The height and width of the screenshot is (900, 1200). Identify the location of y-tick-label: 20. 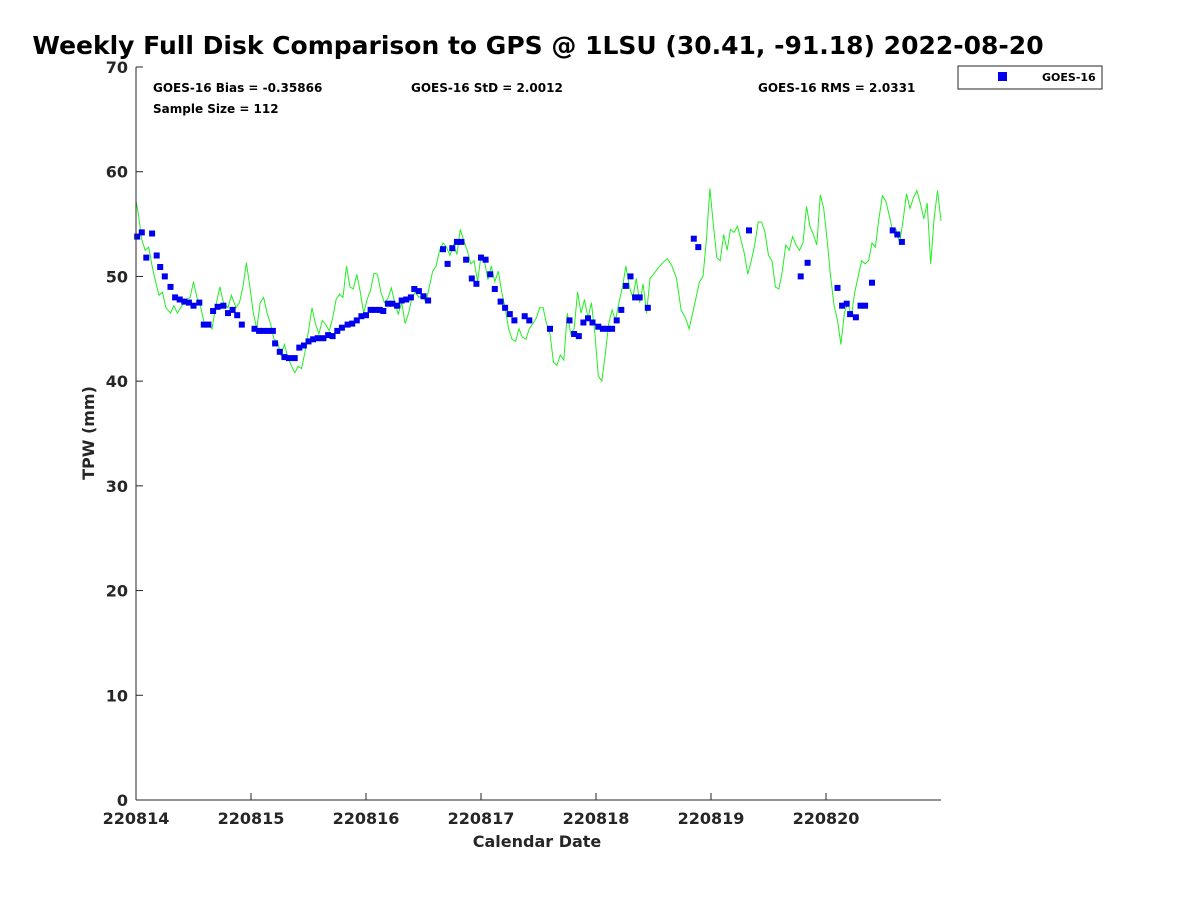
(117, 591).